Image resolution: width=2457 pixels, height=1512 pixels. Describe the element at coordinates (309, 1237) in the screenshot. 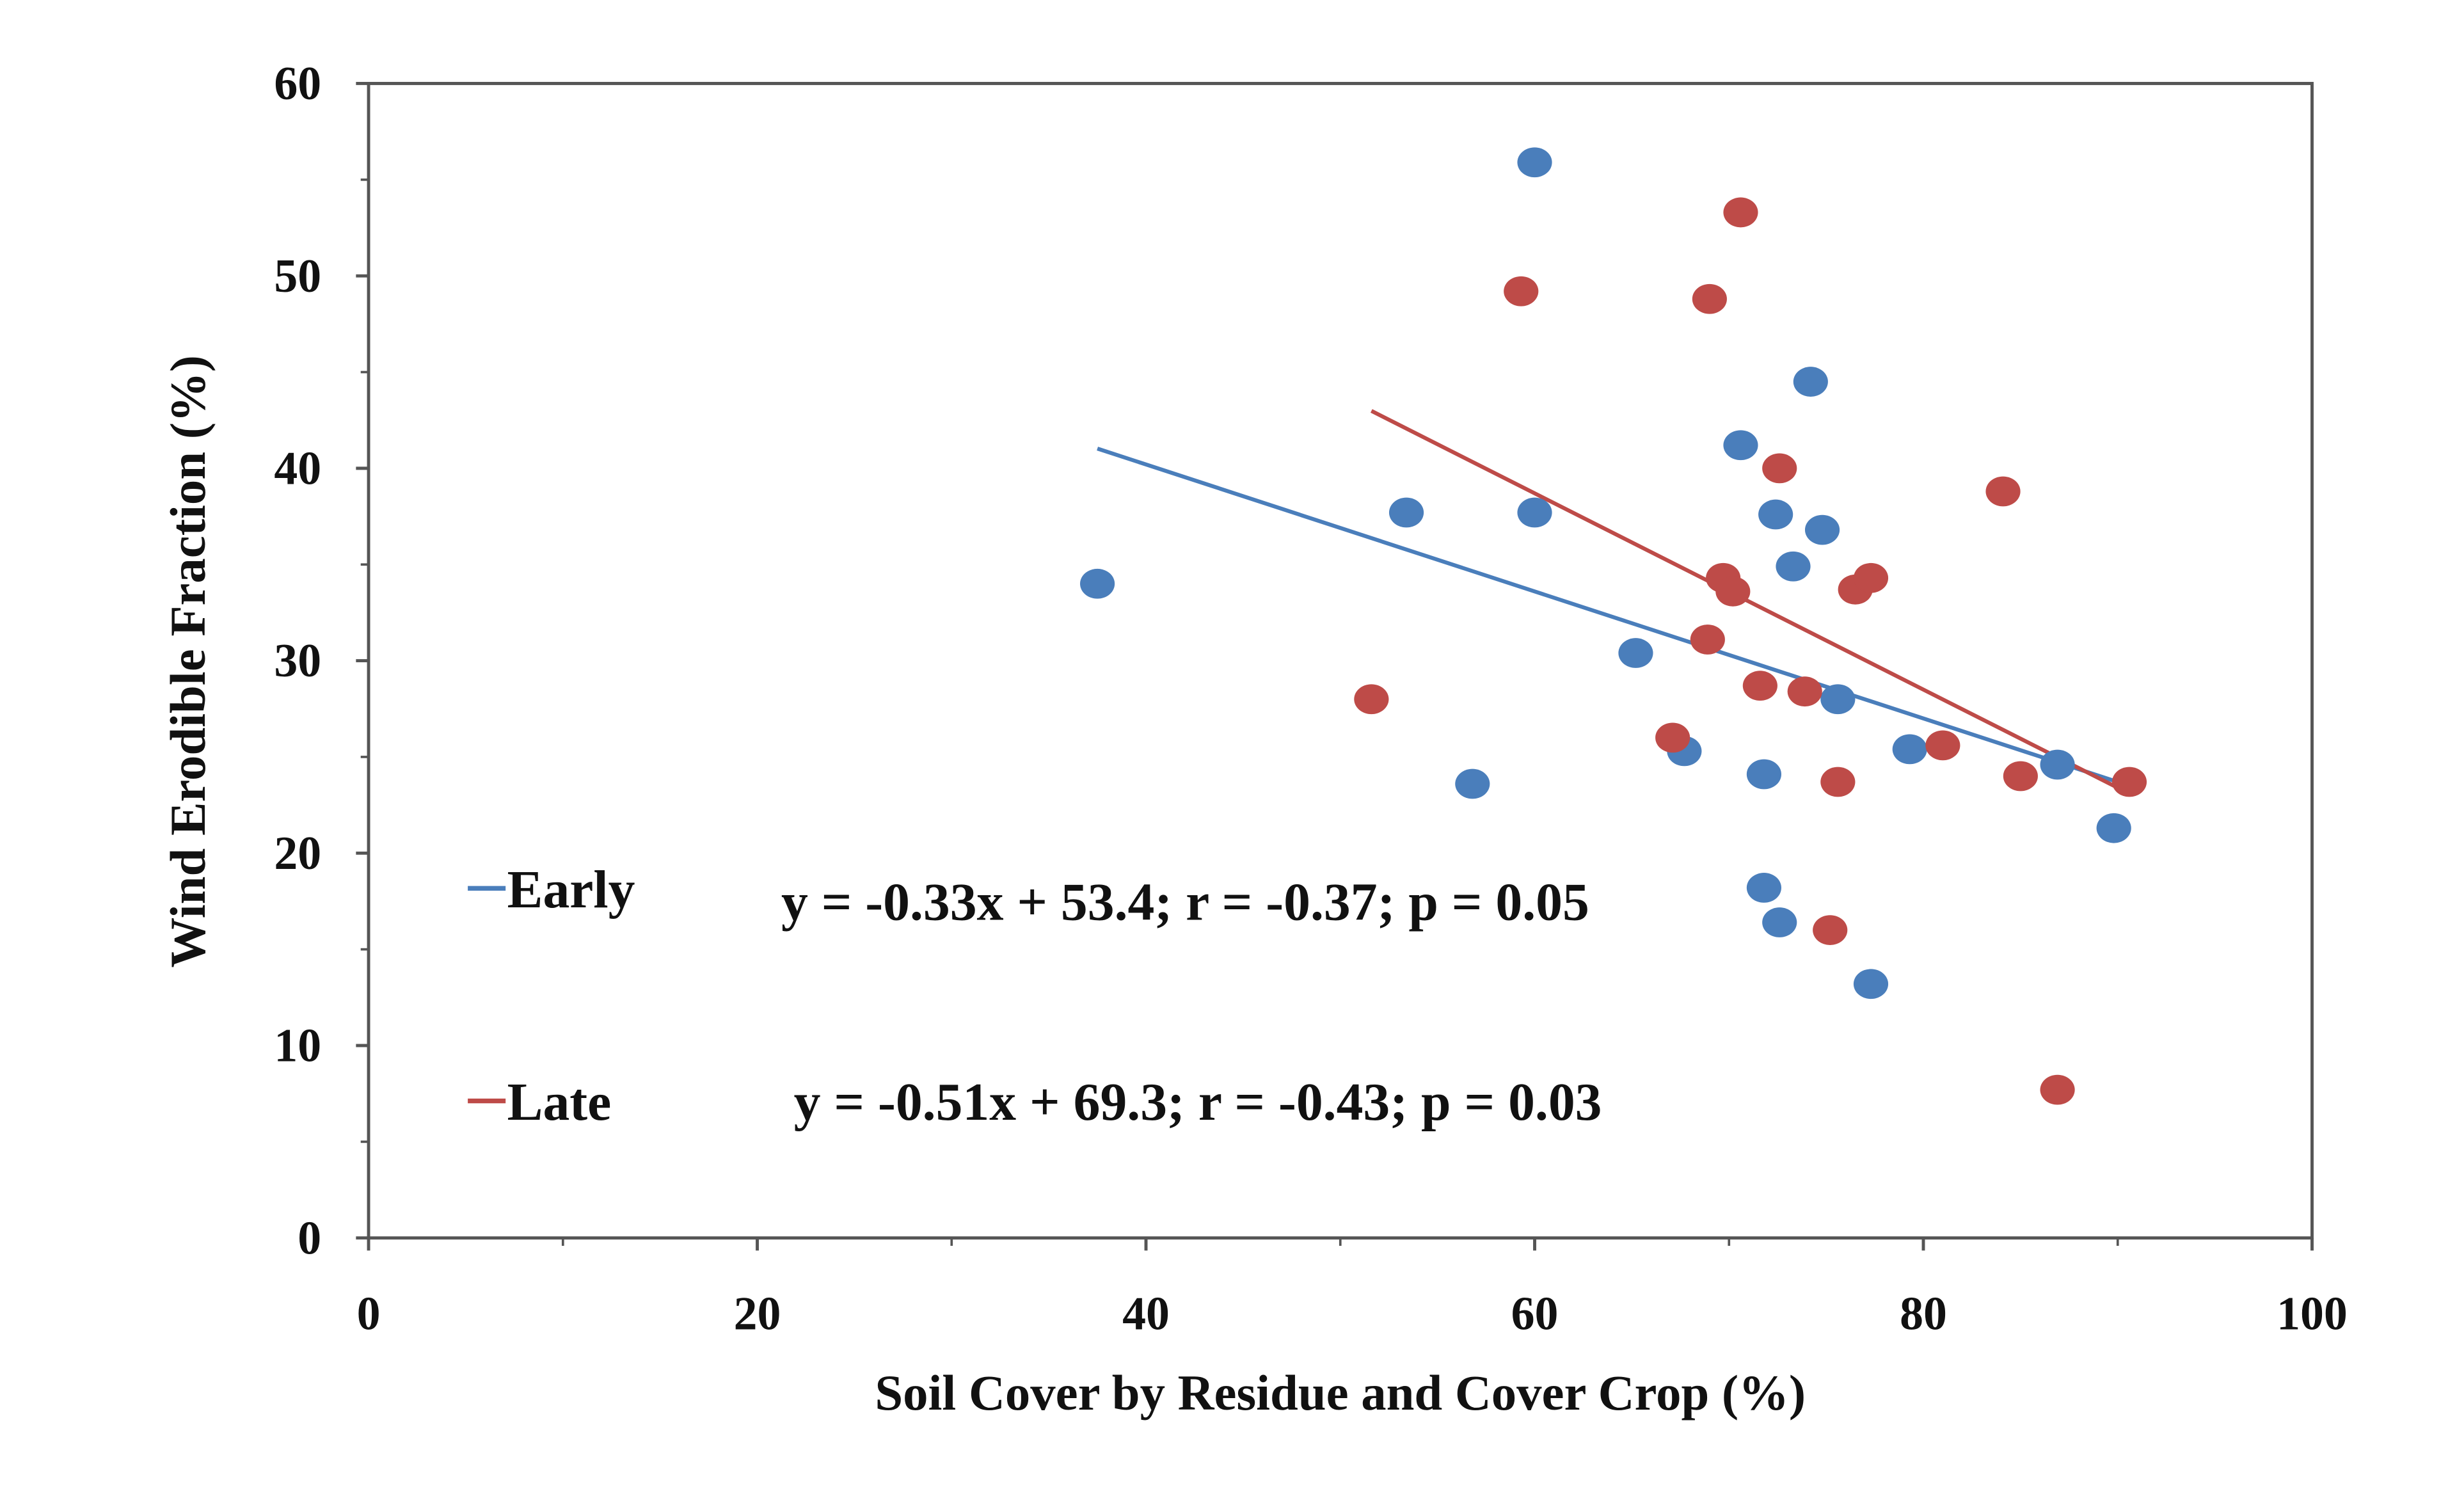

I see `y-tick-label: 0` at that location.